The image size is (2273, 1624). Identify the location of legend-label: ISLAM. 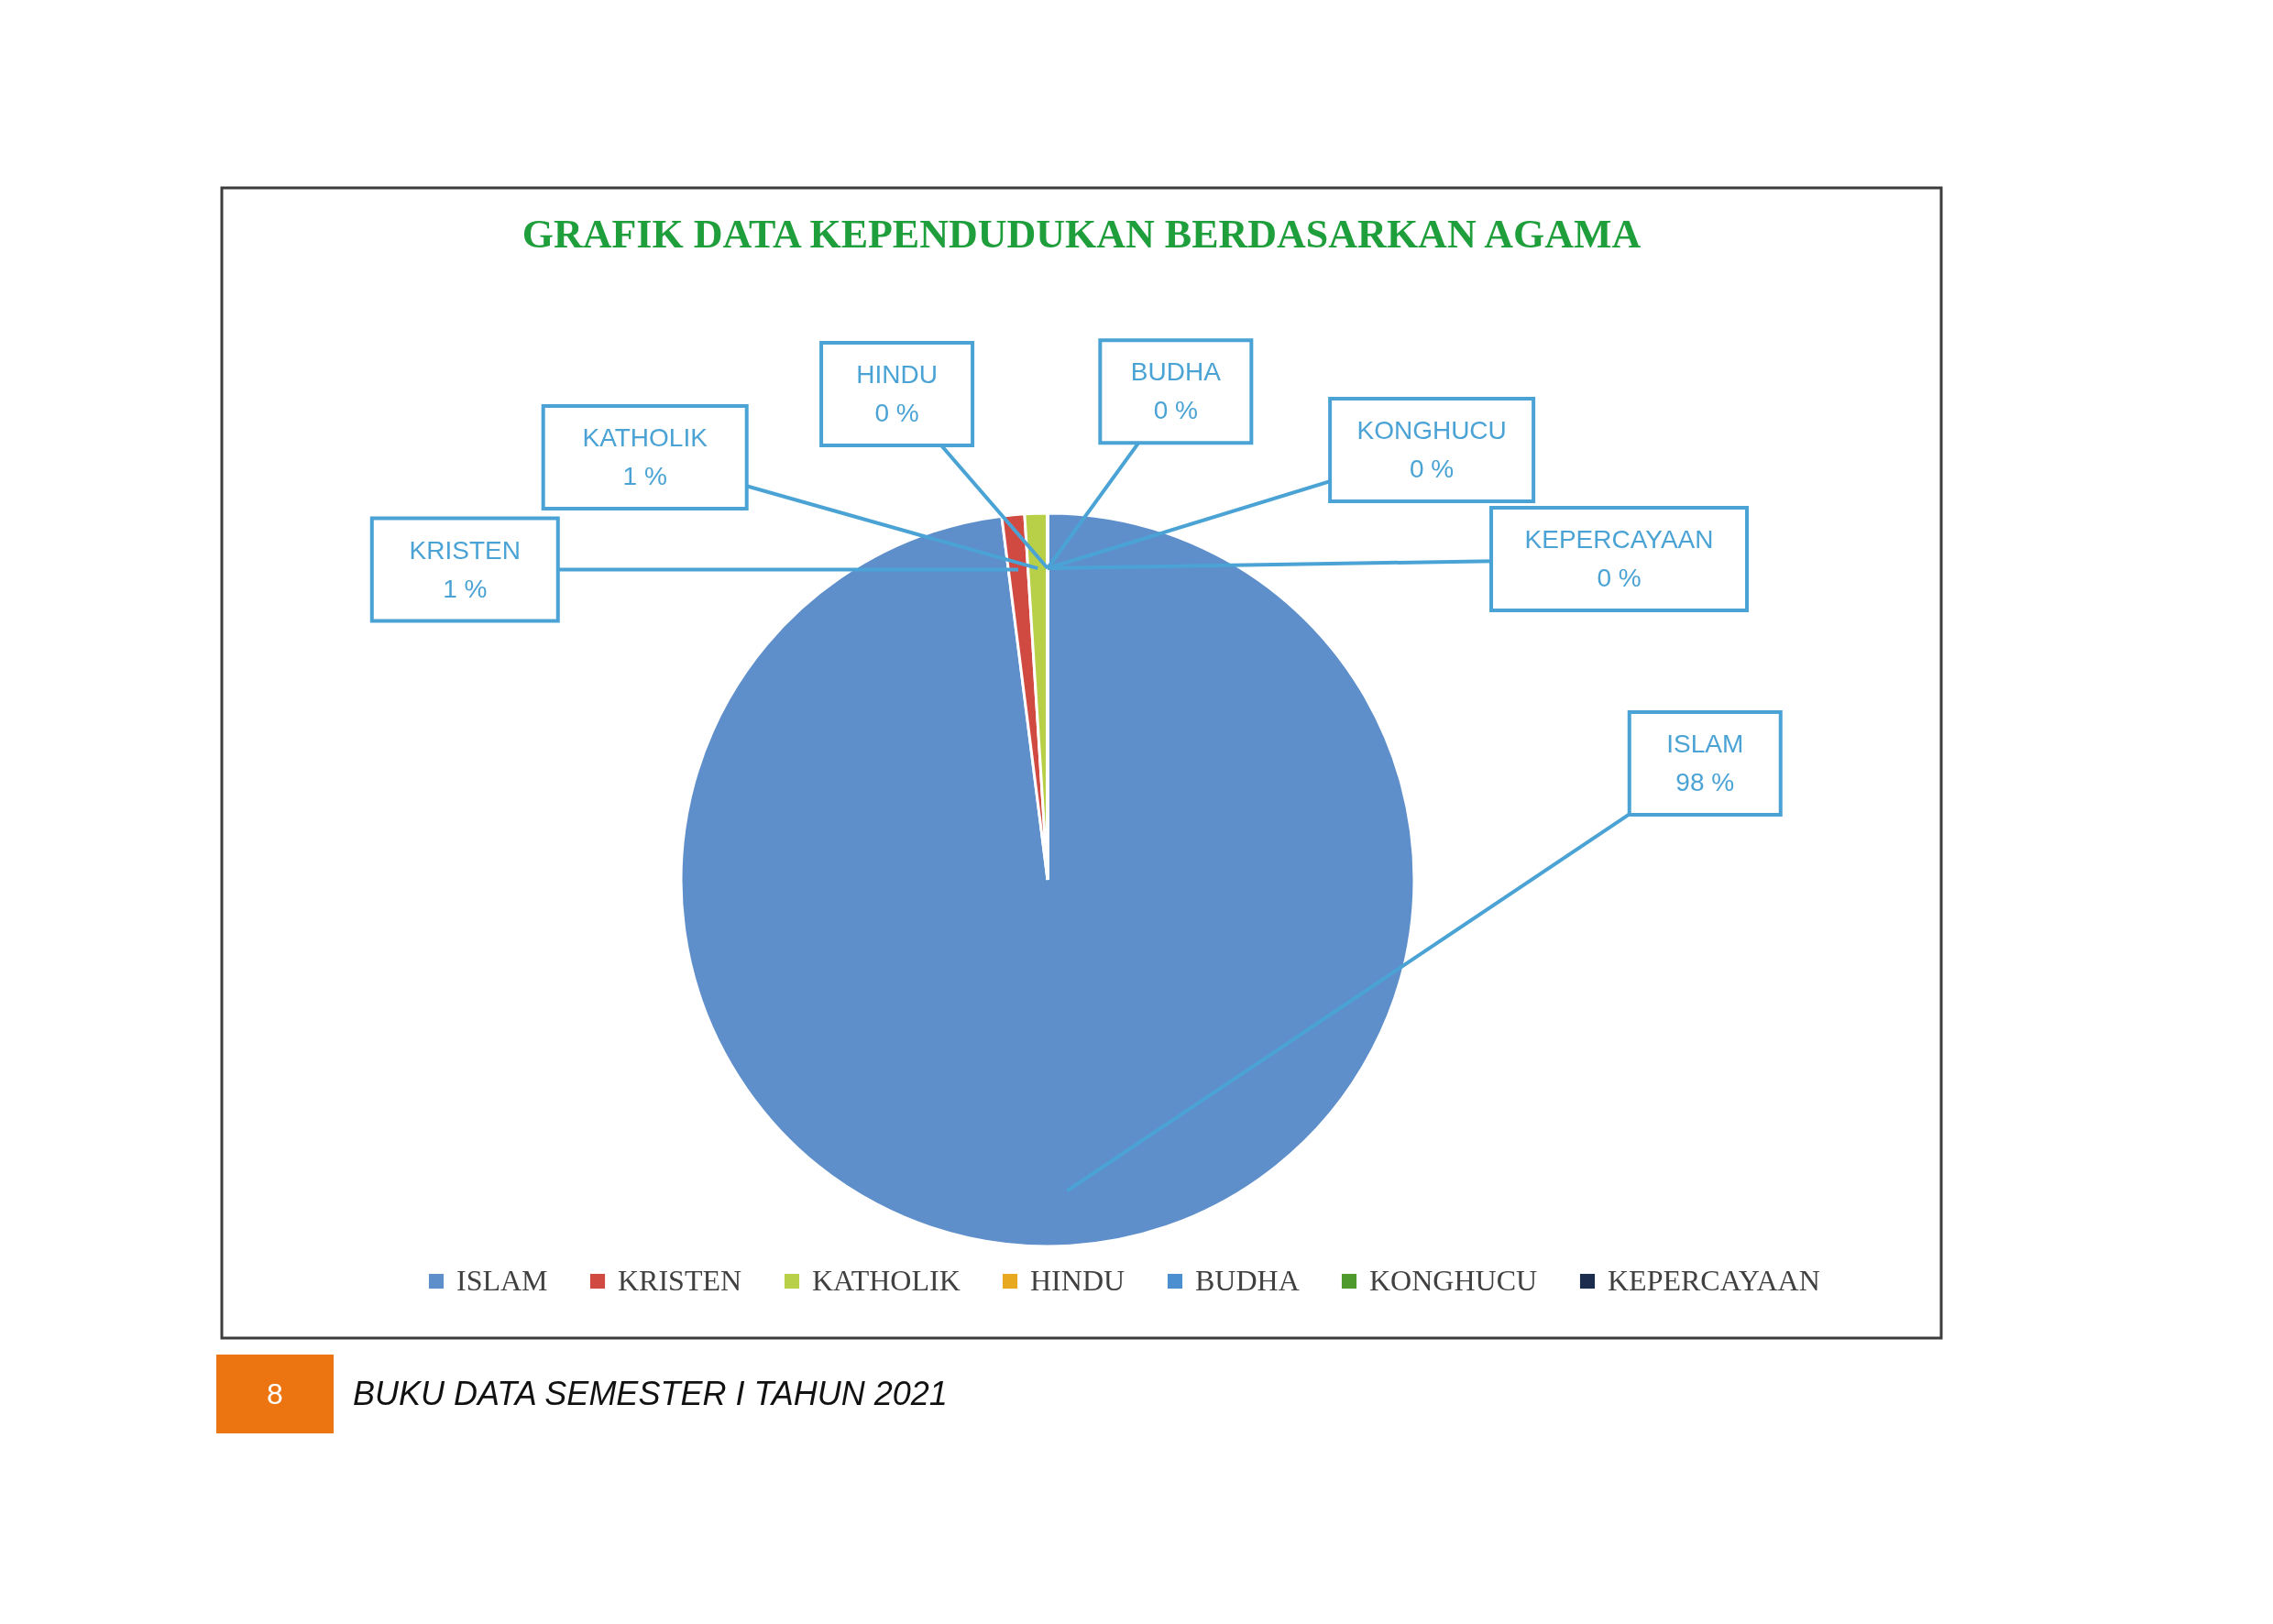
(502, 1280).